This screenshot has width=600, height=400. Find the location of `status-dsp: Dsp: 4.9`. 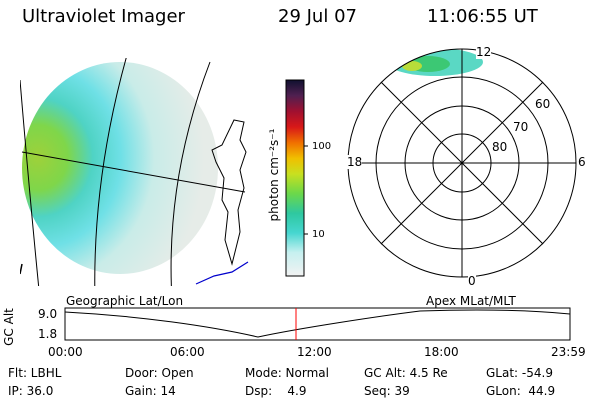

status-dsp: Dsp: 4.9 is located at coordinates (276, 391).